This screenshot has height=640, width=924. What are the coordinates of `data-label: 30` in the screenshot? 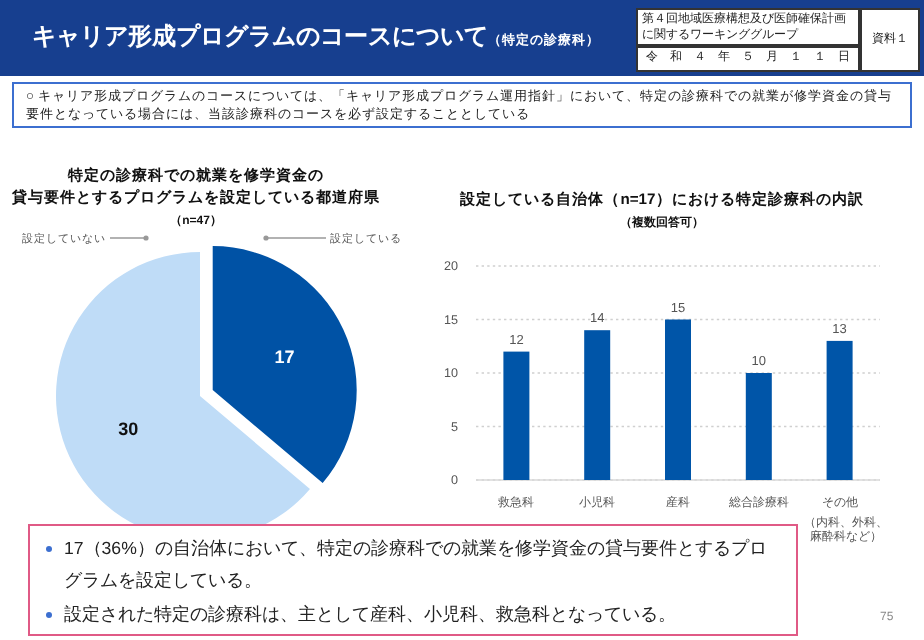 It's located at (128, 429).